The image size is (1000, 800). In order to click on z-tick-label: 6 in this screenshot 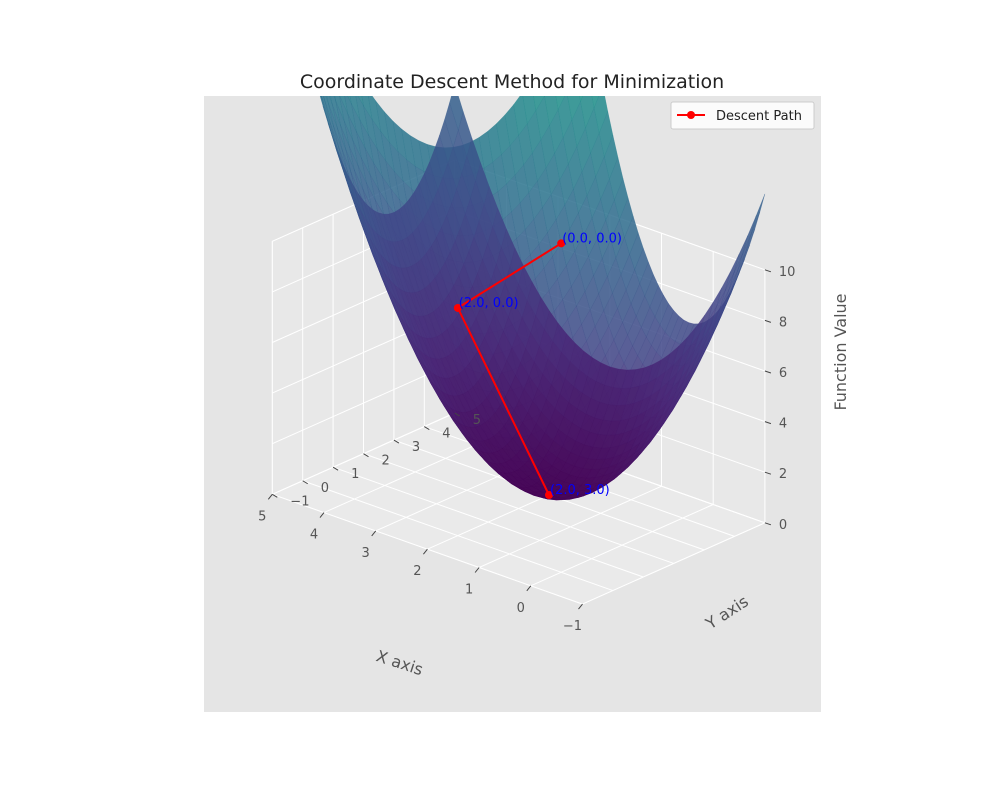, I will do `click(783, 373)`.